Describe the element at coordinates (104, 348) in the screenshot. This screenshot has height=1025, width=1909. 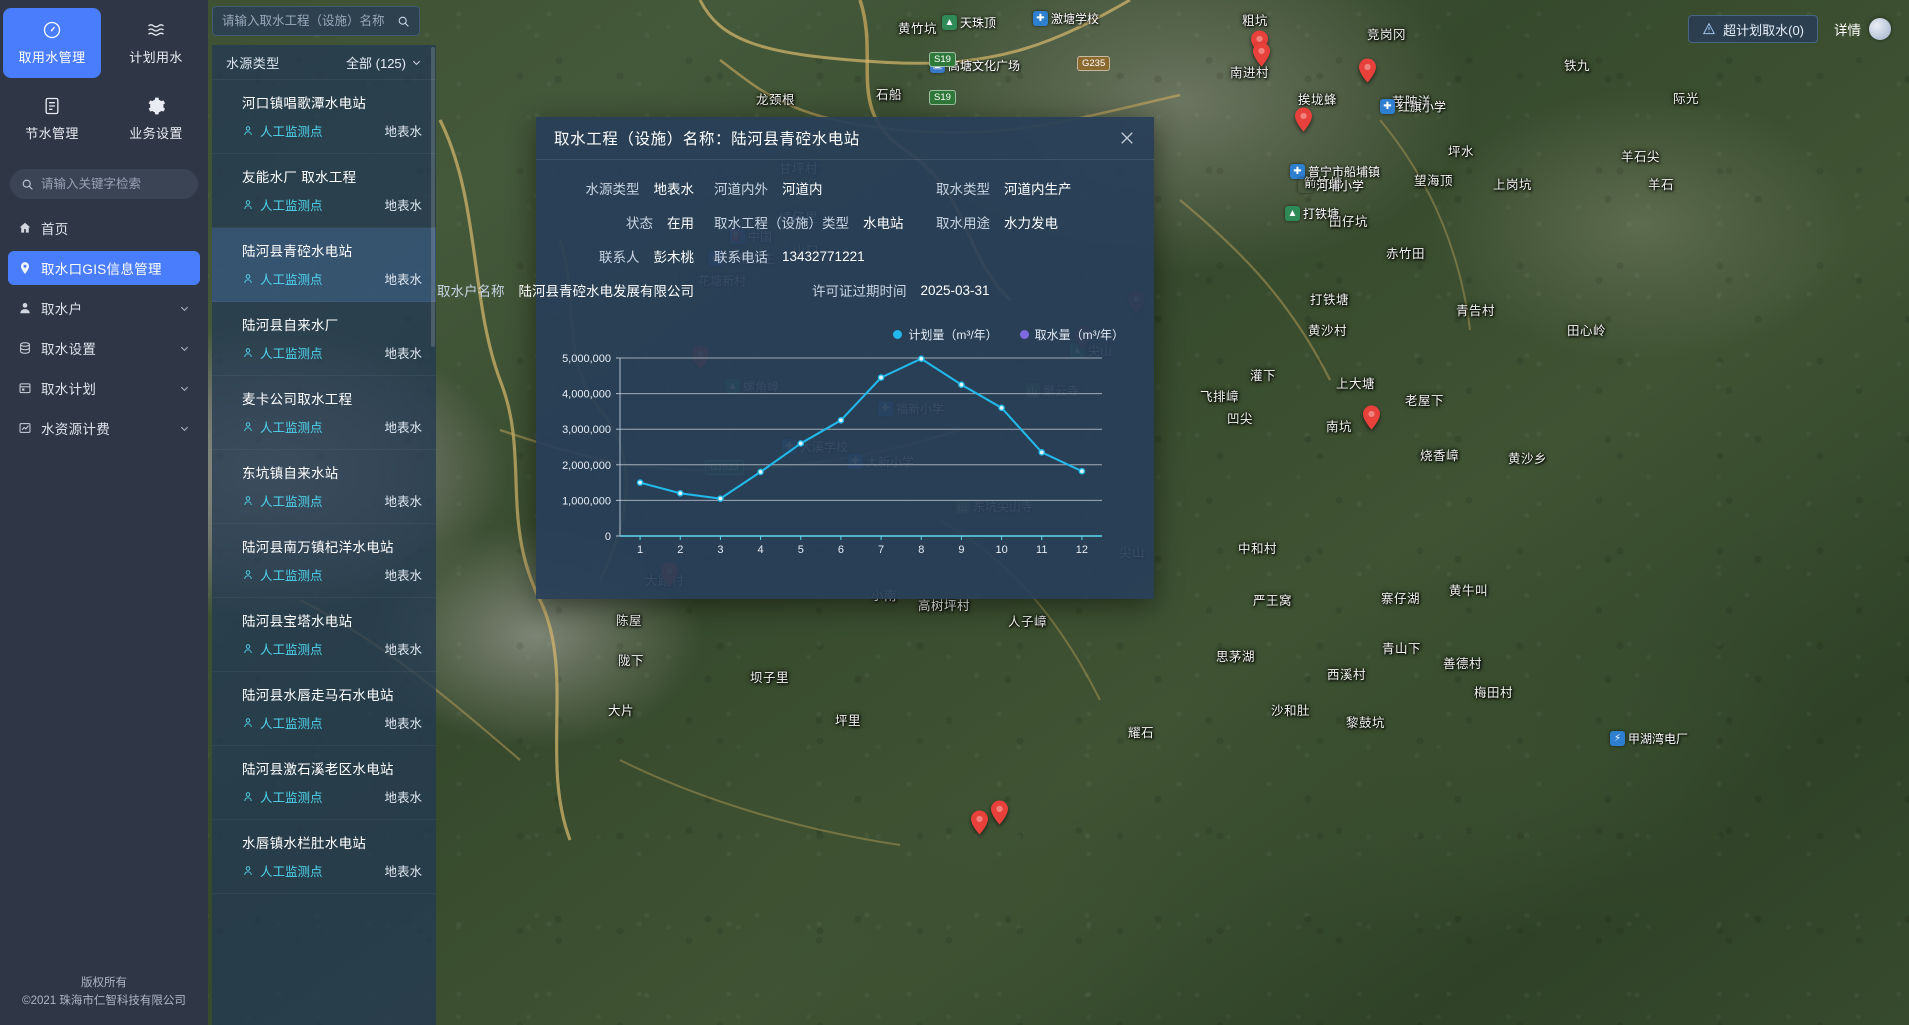
I see `sidebar-item-intake-settings: 取水设置` at that location.